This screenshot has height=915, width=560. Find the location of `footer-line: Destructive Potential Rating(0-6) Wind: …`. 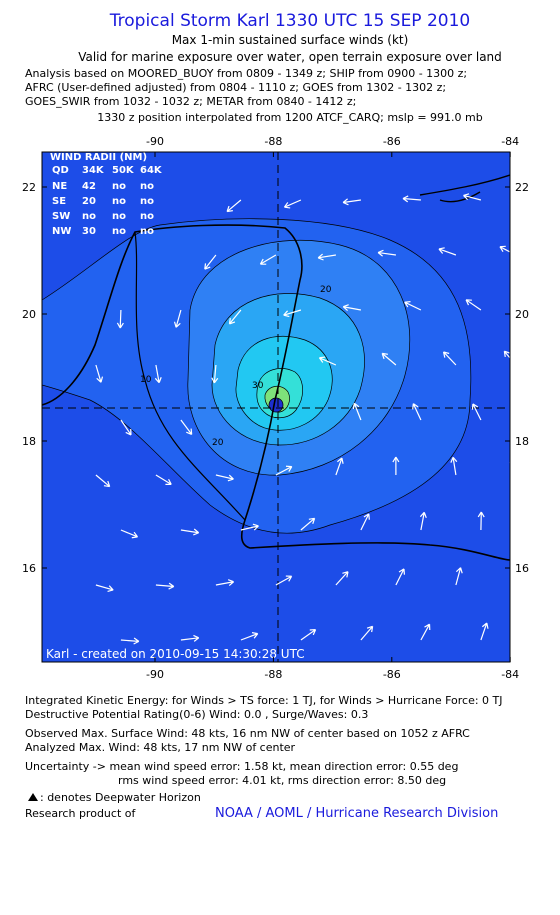

footer-line: Destructive Potential Rating(0-6) Wind: … is located at coordinates (196, 714).